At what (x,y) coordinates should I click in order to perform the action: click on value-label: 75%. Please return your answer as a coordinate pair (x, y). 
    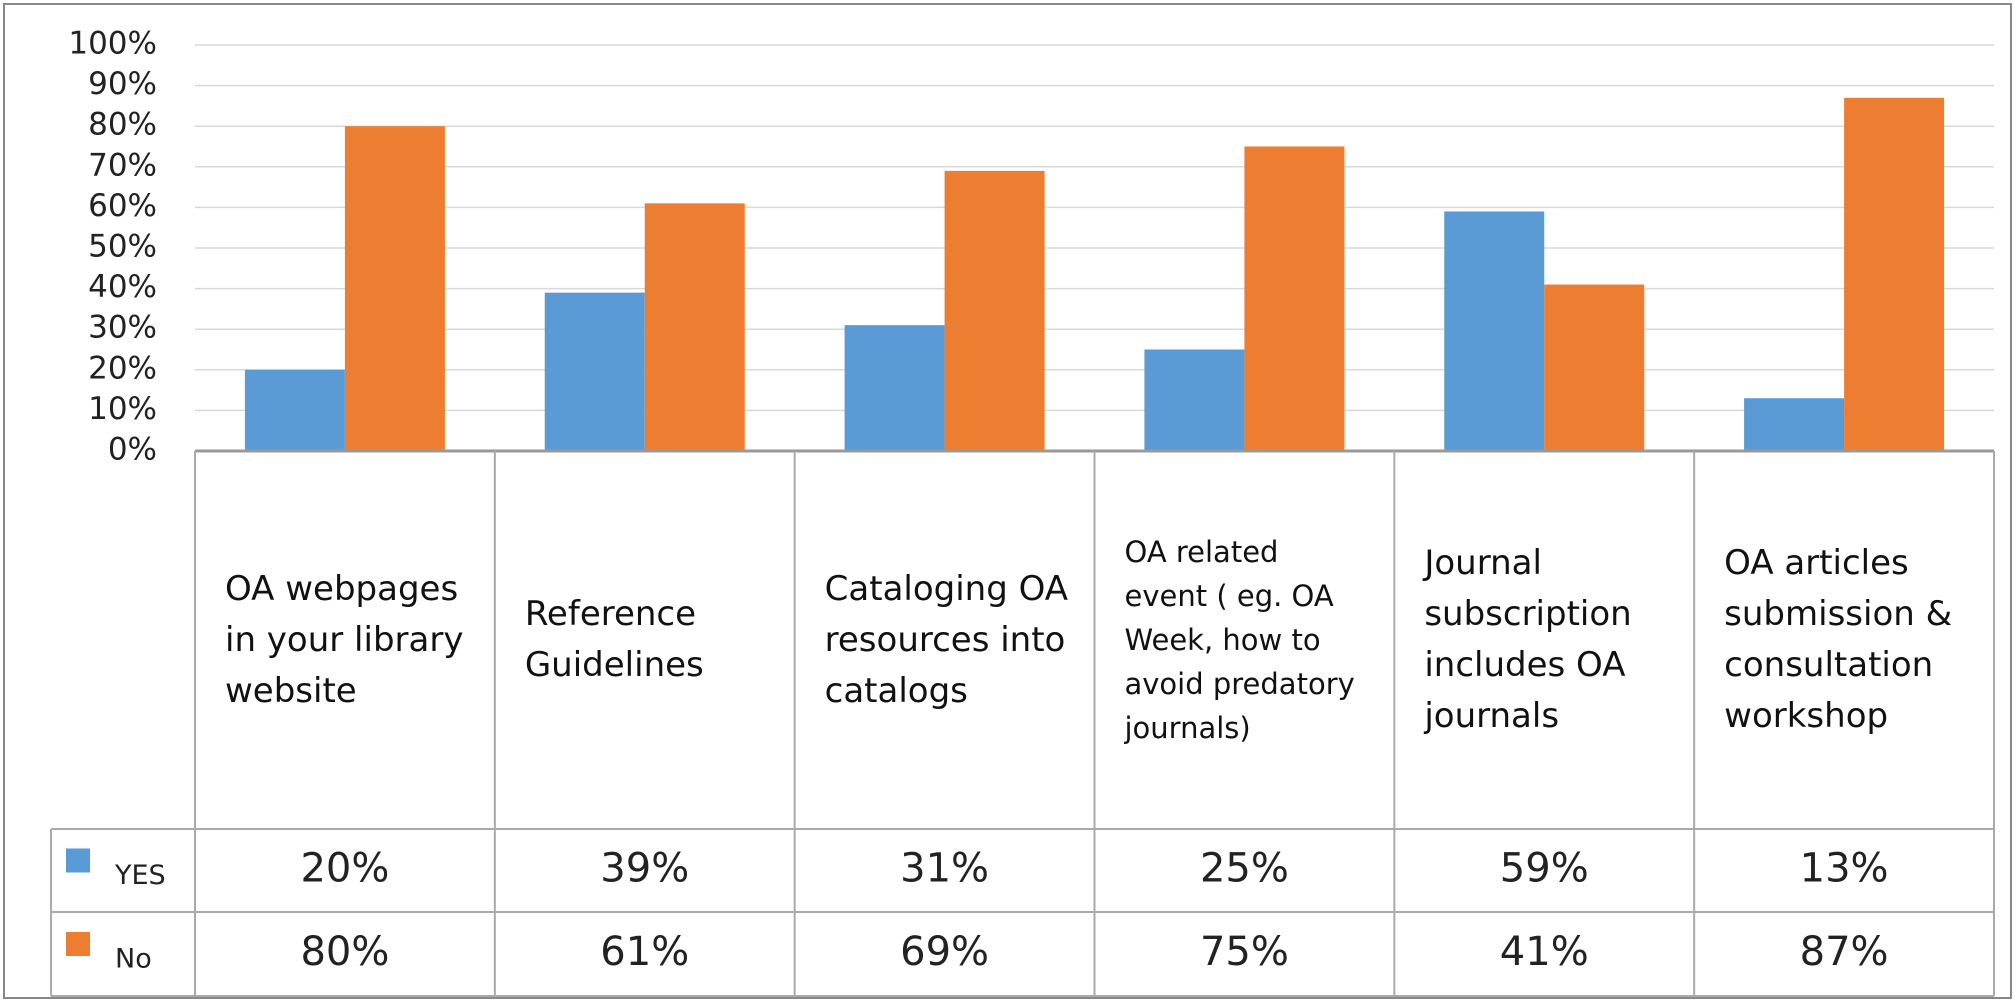
    Looking at the image, I should click on (1244, 952).